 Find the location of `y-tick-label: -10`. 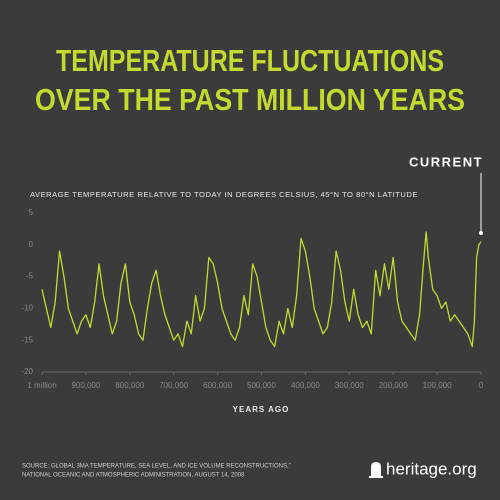

y-tick-label: -10 is located at coordinates (27, 308).